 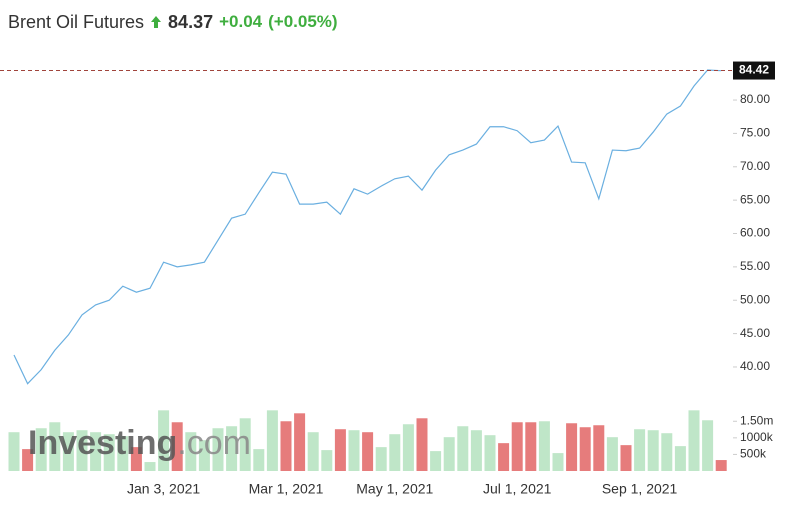 What do you see at coordinates (241, 21) in the screenshot?
I see `change: +0.04` at bounding box center [241, 21].